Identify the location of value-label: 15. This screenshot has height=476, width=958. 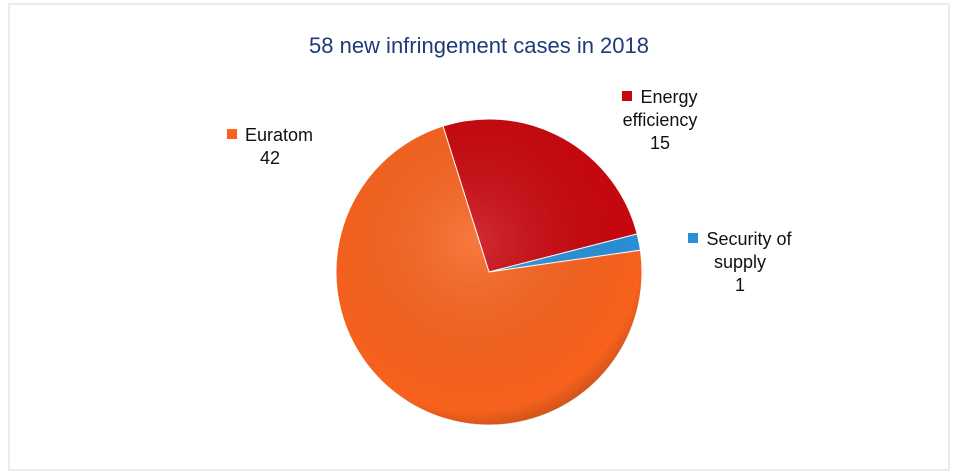
(660, 143).